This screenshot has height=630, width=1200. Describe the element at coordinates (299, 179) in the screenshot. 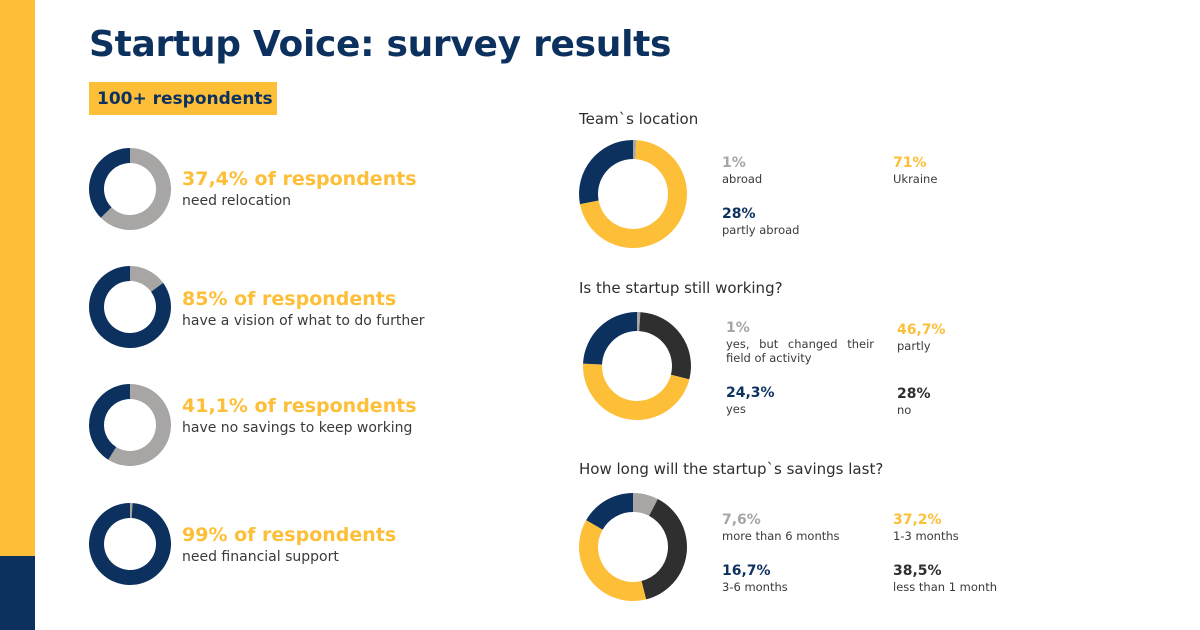

I see `stat-percent: 37,4% of respondents` at that location.